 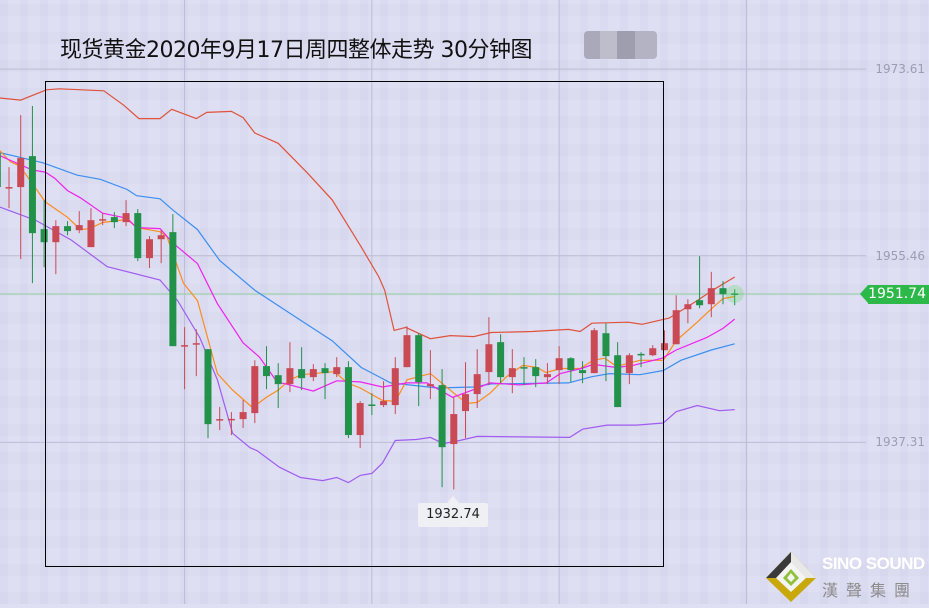 What do you see at coordinates (846, 577) in the screenshot?
I see `sino-sound-logo: SINO SOUND 漢聲集團` at bounding box center [846, 577].